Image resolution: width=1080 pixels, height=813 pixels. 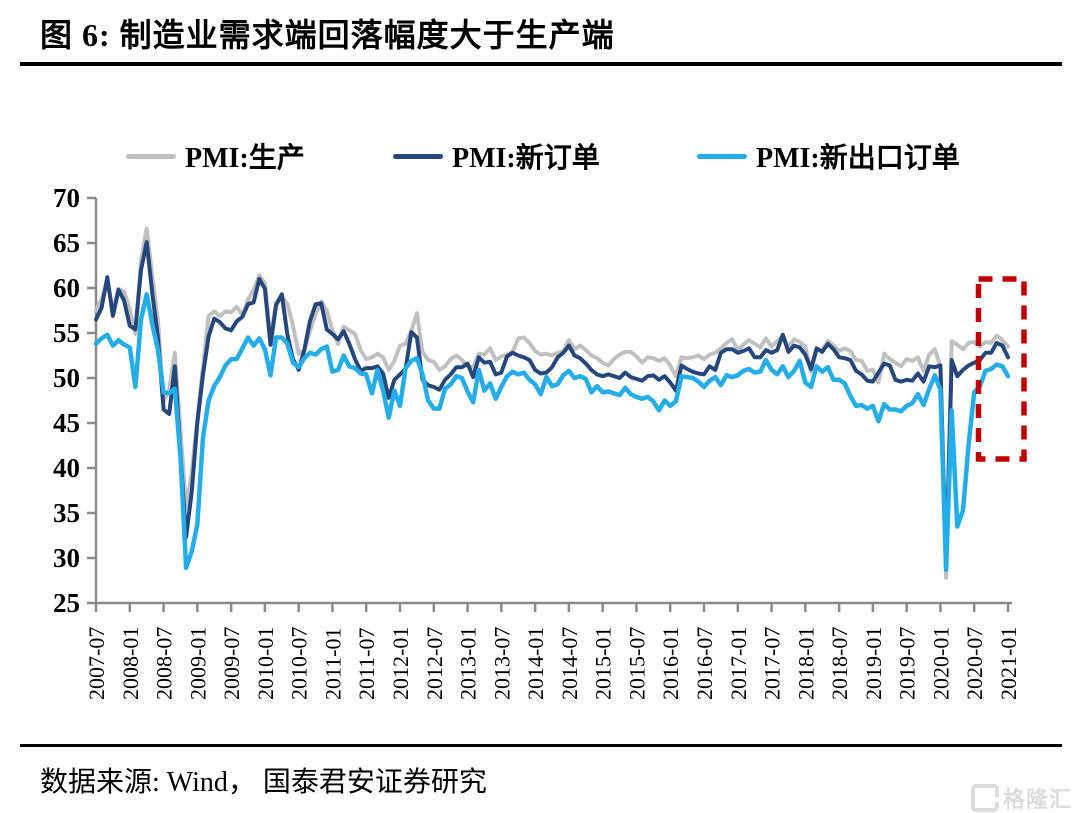 I want to click on svg-text: 2017-07, so click(x=772, y=663).